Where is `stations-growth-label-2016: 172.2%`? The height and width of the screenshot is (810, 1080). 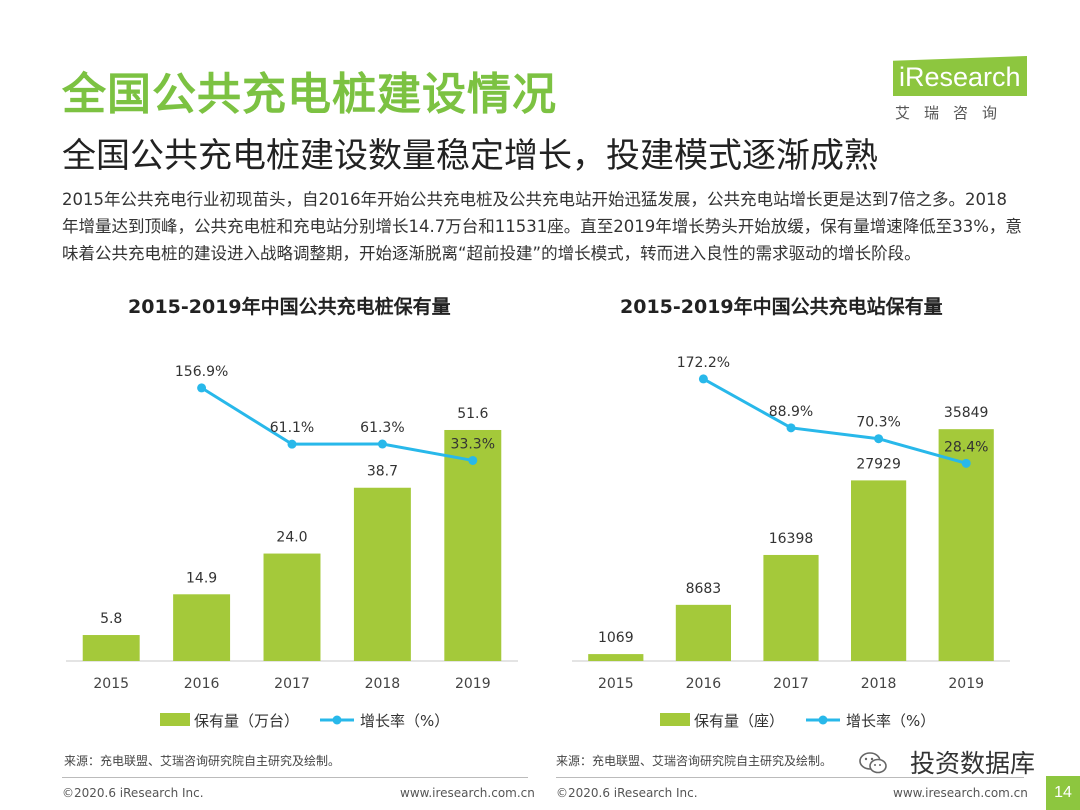 stations-growth-label-2016: 172.2% is located at coordinates (703, 363).